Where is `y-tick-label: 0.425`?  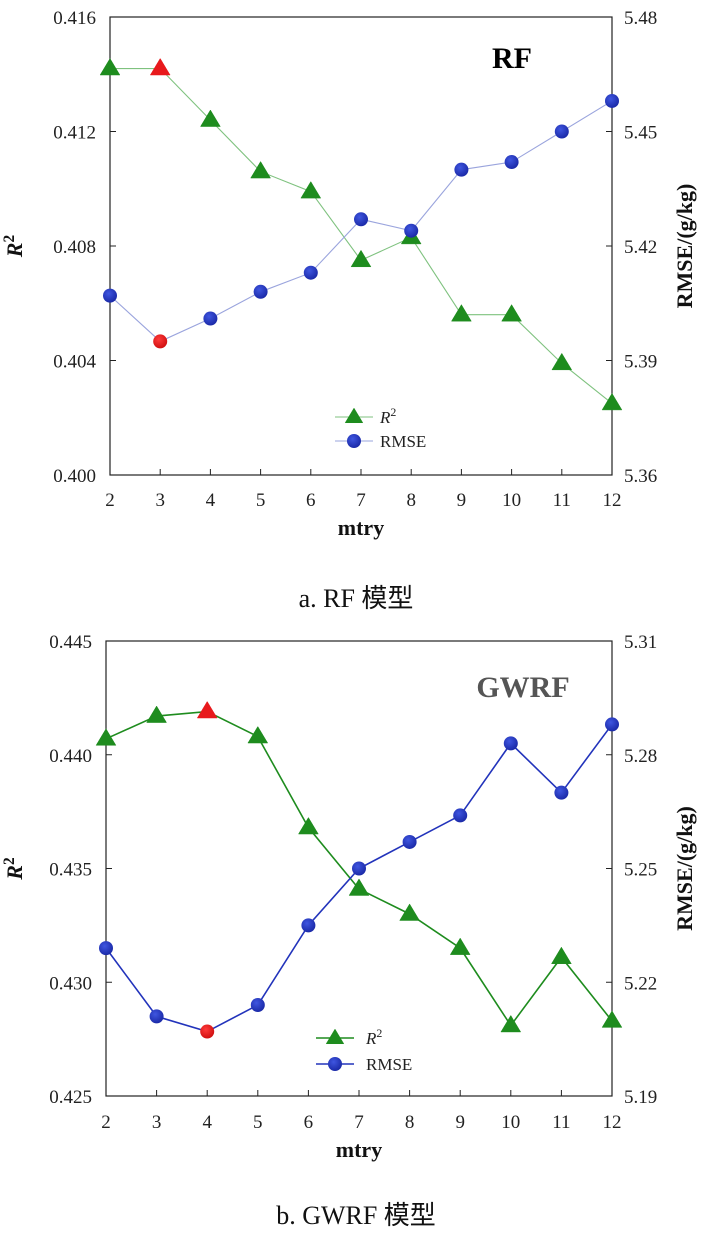 y-tick-label: 0.425 is located at coordinates (70, 1097).